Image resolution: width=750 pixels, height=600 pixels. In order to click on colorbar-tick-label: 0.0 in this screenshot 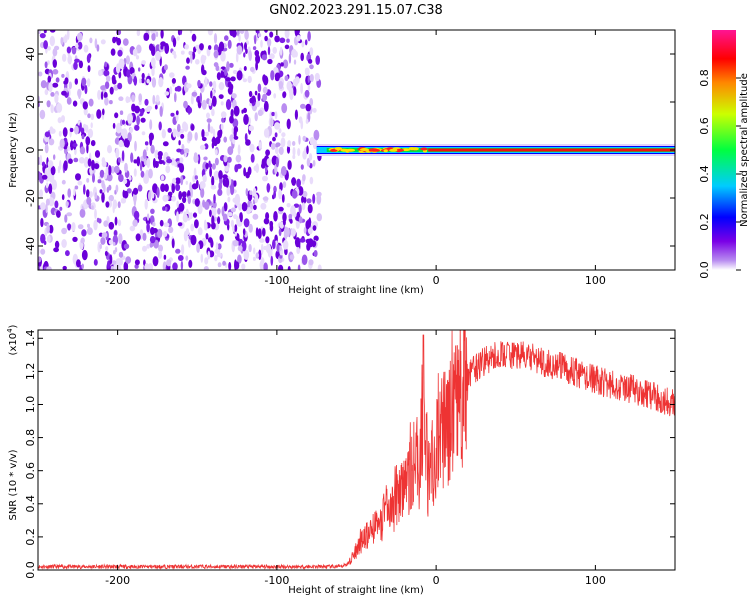, I will do `click(704, 270)`.